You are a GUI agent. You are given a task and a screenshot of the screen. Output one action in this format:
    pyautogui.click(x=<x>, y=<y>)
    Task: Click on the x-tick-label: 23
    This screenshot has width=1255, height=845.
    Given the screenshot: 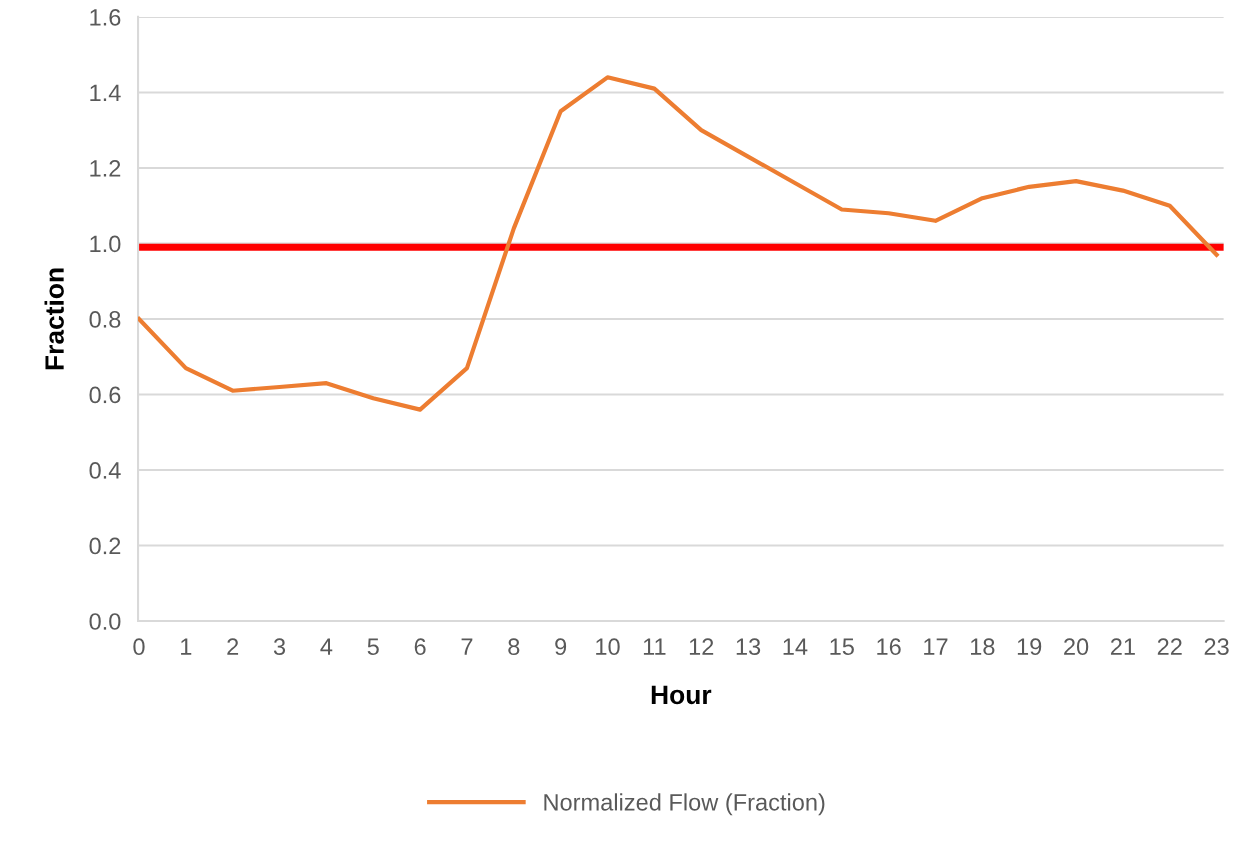 What is the action you would take?
    pyautogui.click(x=1216, y=647)
    